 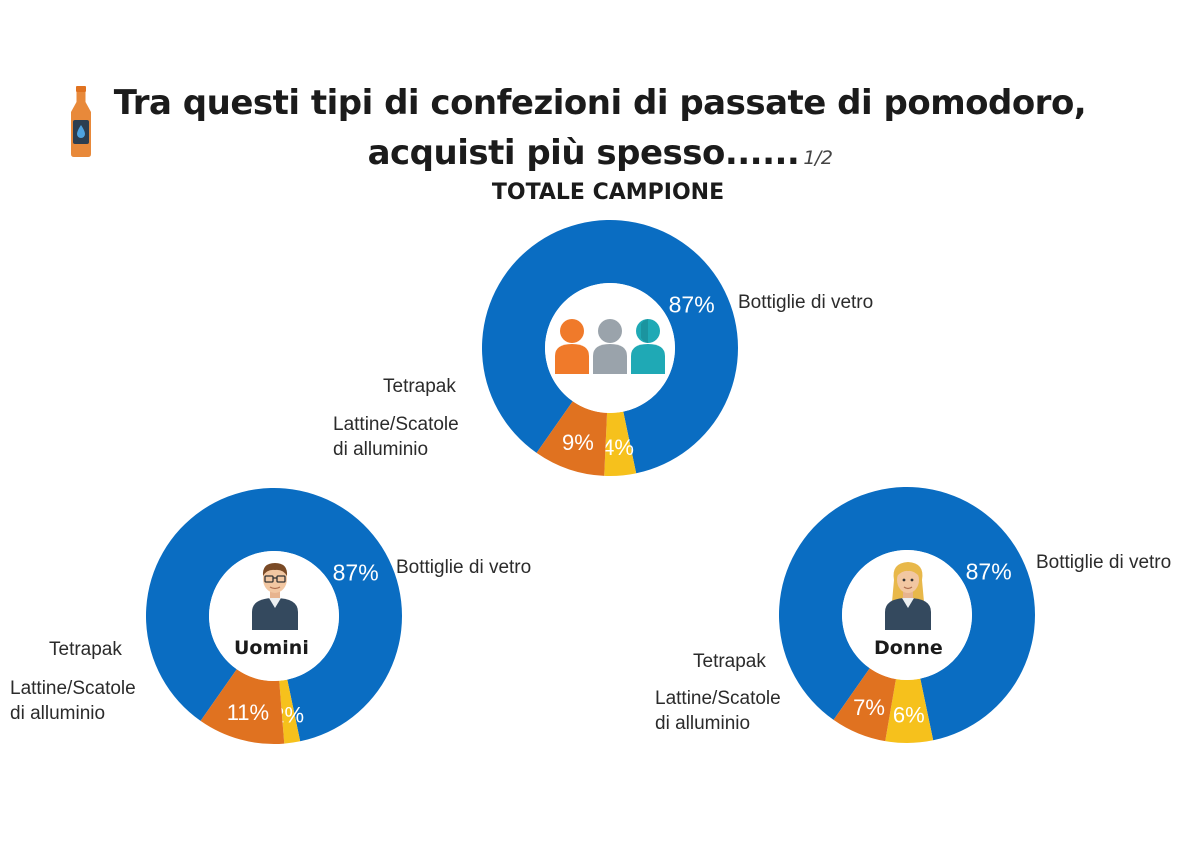 I want to click on slice-bottiglie-donne, so click(x=907, y=614).